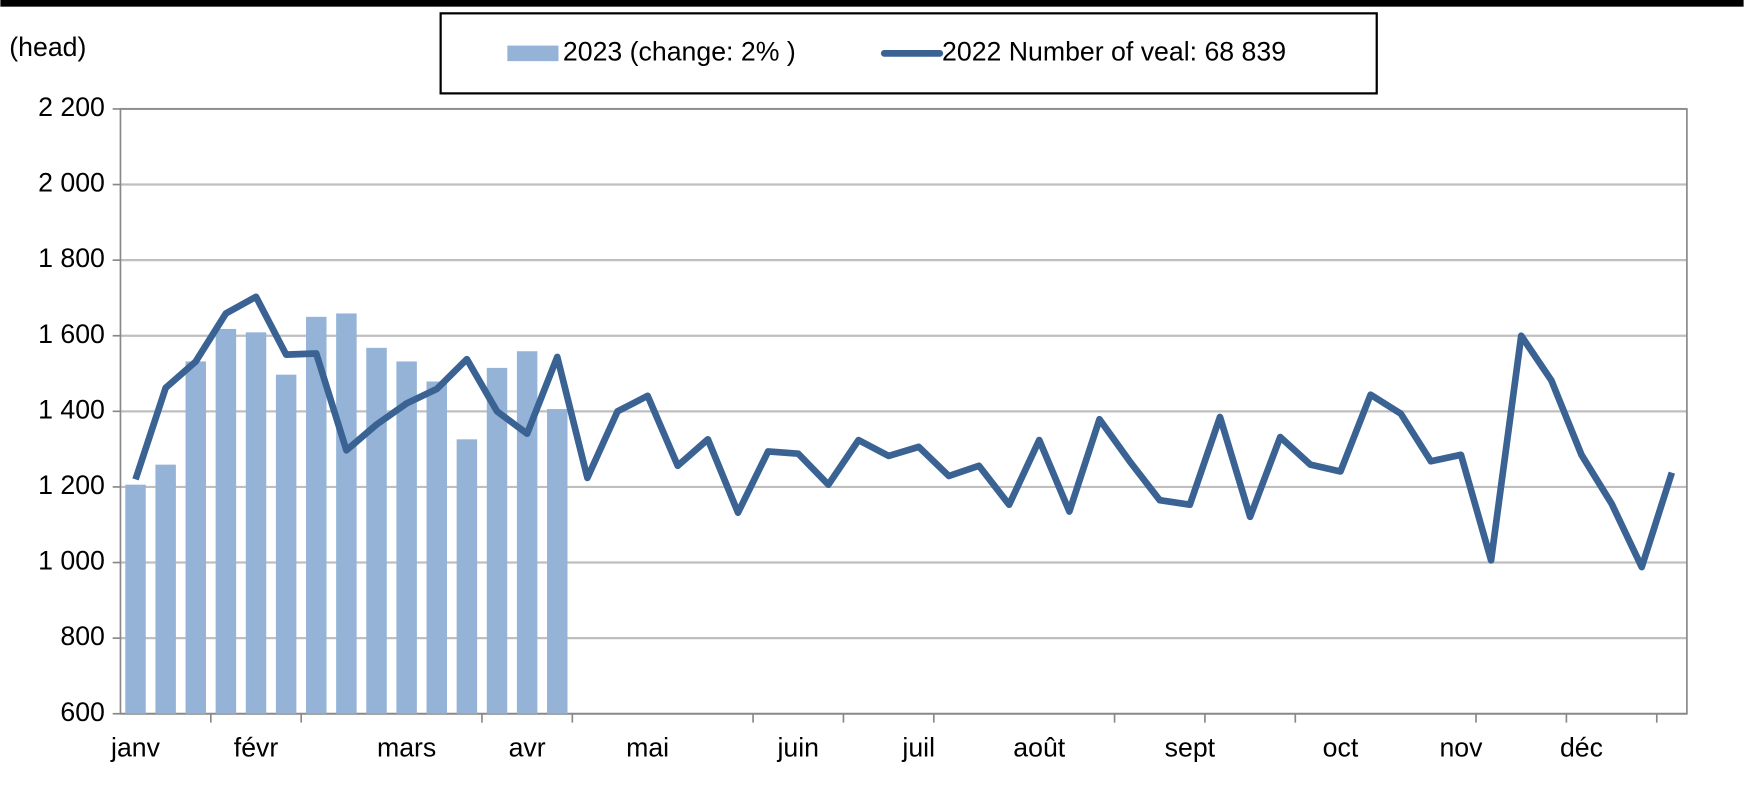 Image resolution: width=1744 pixels, height=791 pixels. Describe the element at coordinates (1341, 747) in the screenshot. I see `x-tick-label: oct` at that location.